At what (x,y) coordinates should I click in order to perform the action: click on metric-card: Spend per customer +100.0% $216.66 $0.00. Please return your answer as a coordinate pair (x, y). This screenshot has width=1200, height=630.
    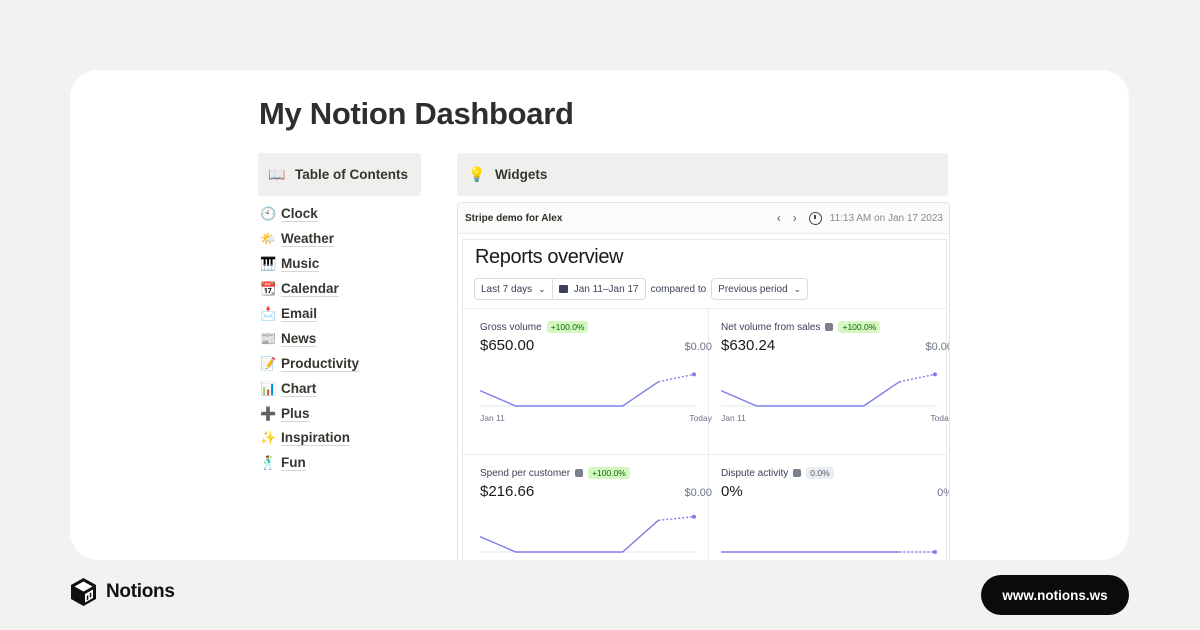
    Looking at the image, I should click on (596, 513).